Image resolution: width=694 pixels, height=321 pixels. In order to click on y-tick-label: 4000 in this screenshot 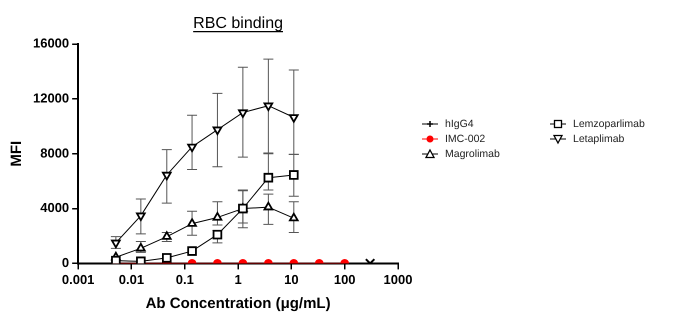, I will do `click(55, 208)`.